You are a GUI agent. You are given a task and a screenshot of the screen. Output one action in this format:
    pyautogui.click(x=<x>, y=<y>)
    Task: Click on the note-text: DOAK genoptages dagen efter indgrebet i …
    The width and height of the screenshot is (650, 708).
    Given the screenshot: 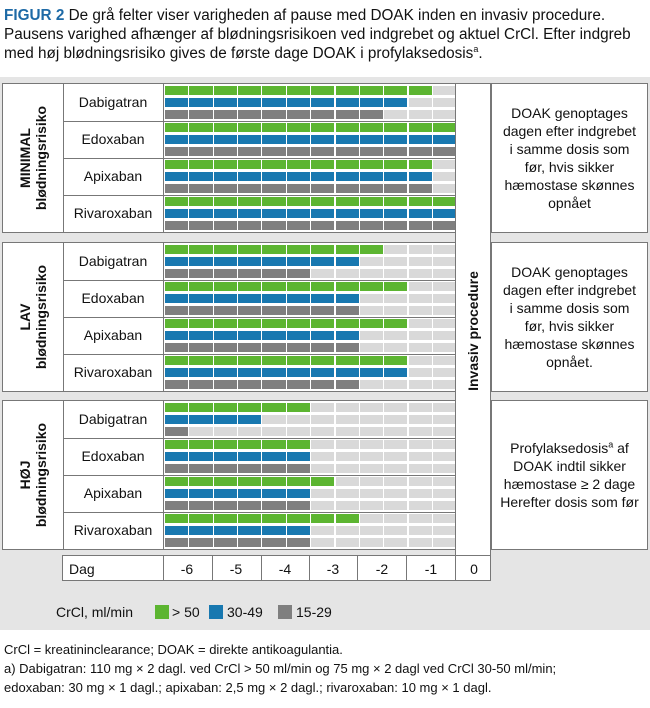 What is the action you would take?
    pyautogui.click(x=569, y=158)
    